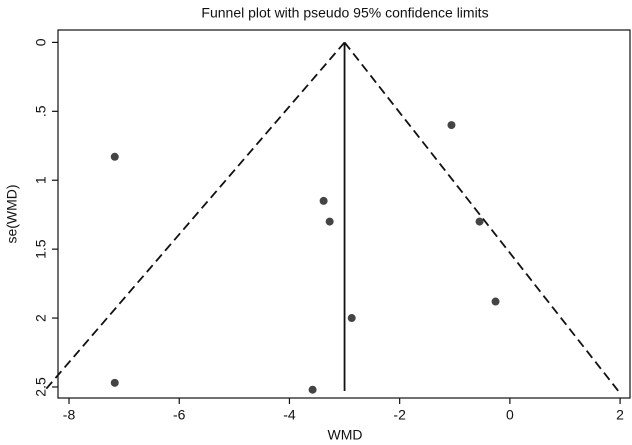 This screenshot has width=632, height=445. Describe the element at coordinates (620, 415) in the screenshot. I see `x-tick-label: 2` at that location.